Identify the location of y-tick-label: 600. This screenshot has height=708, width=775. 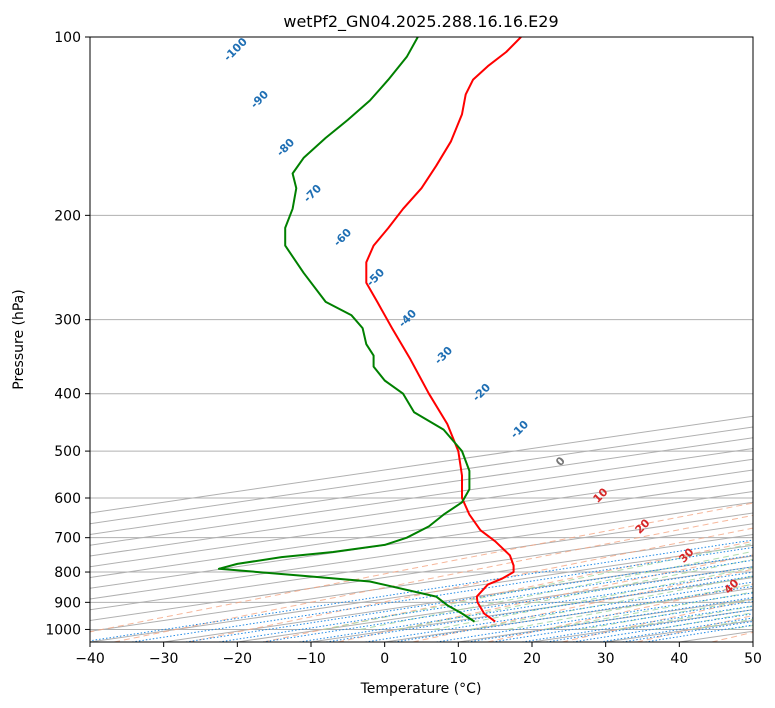
(67, 499).